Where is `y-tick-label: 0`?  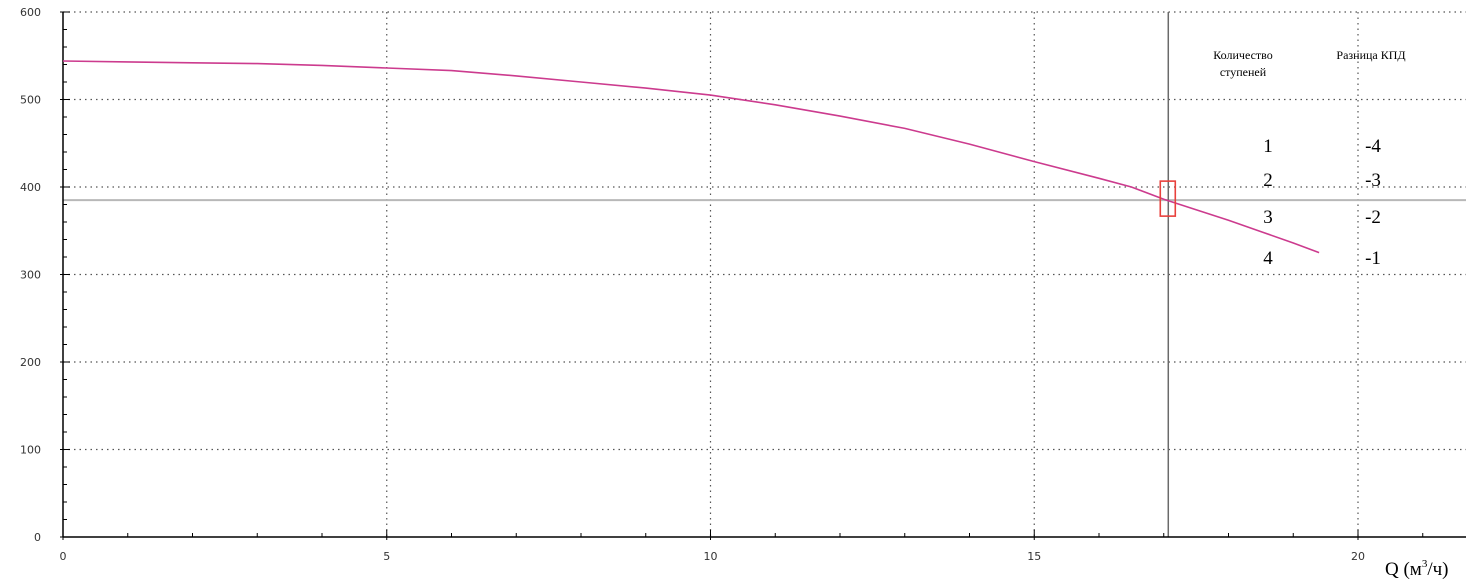
y-tick-label: 0 is located at coordinates (37, 537).